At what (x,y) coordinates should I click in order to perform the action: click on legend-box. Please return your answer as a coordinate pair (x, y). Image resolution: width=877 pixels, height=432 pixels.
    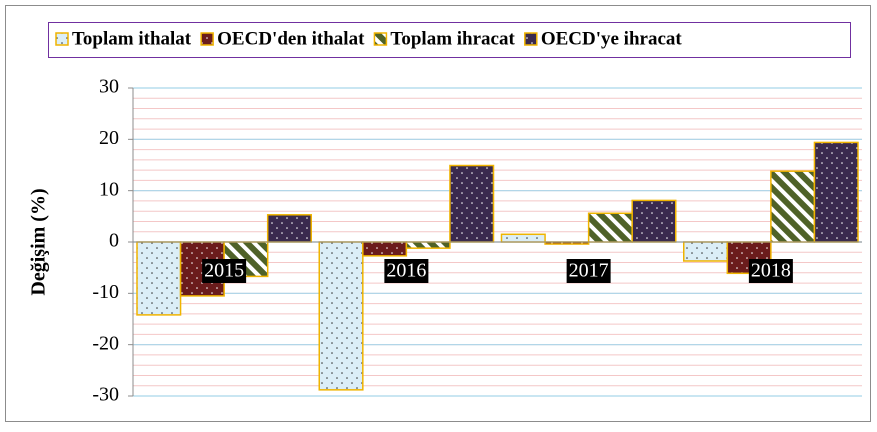
    Looking at the image, I should click on (449, 40).